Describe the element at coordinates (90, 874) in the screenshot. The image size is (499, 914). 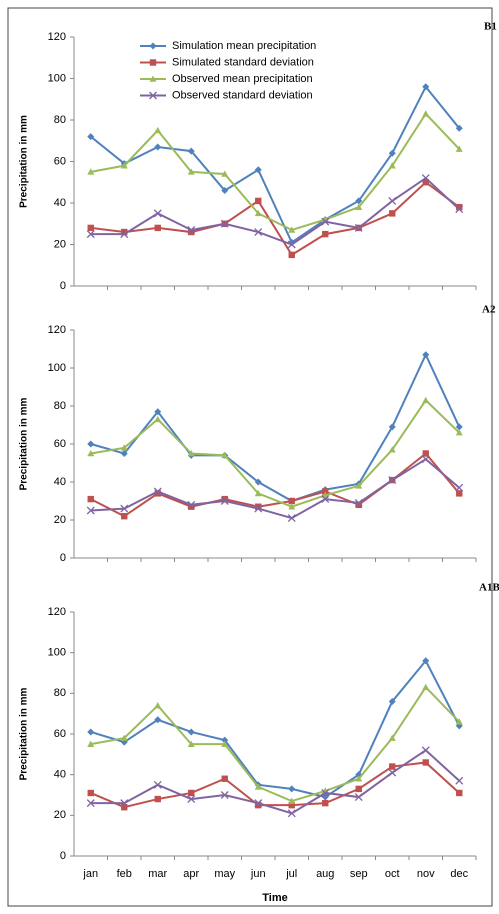
I see `x-tick-label: jan` at that location.